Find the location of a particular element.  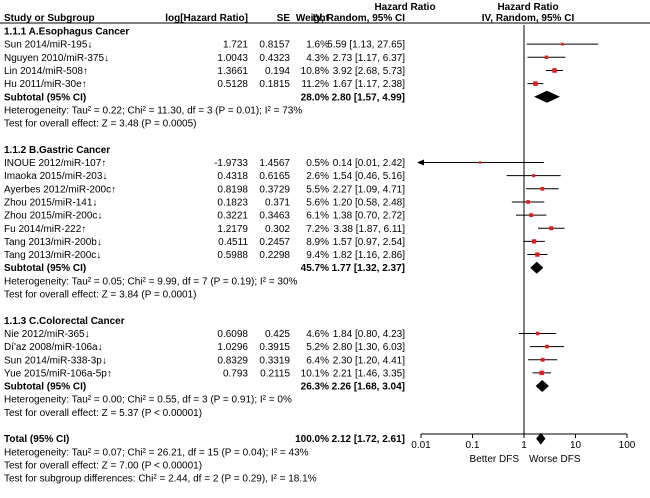

study-loghr: 1.3661 is located at coordinates (232, 71).